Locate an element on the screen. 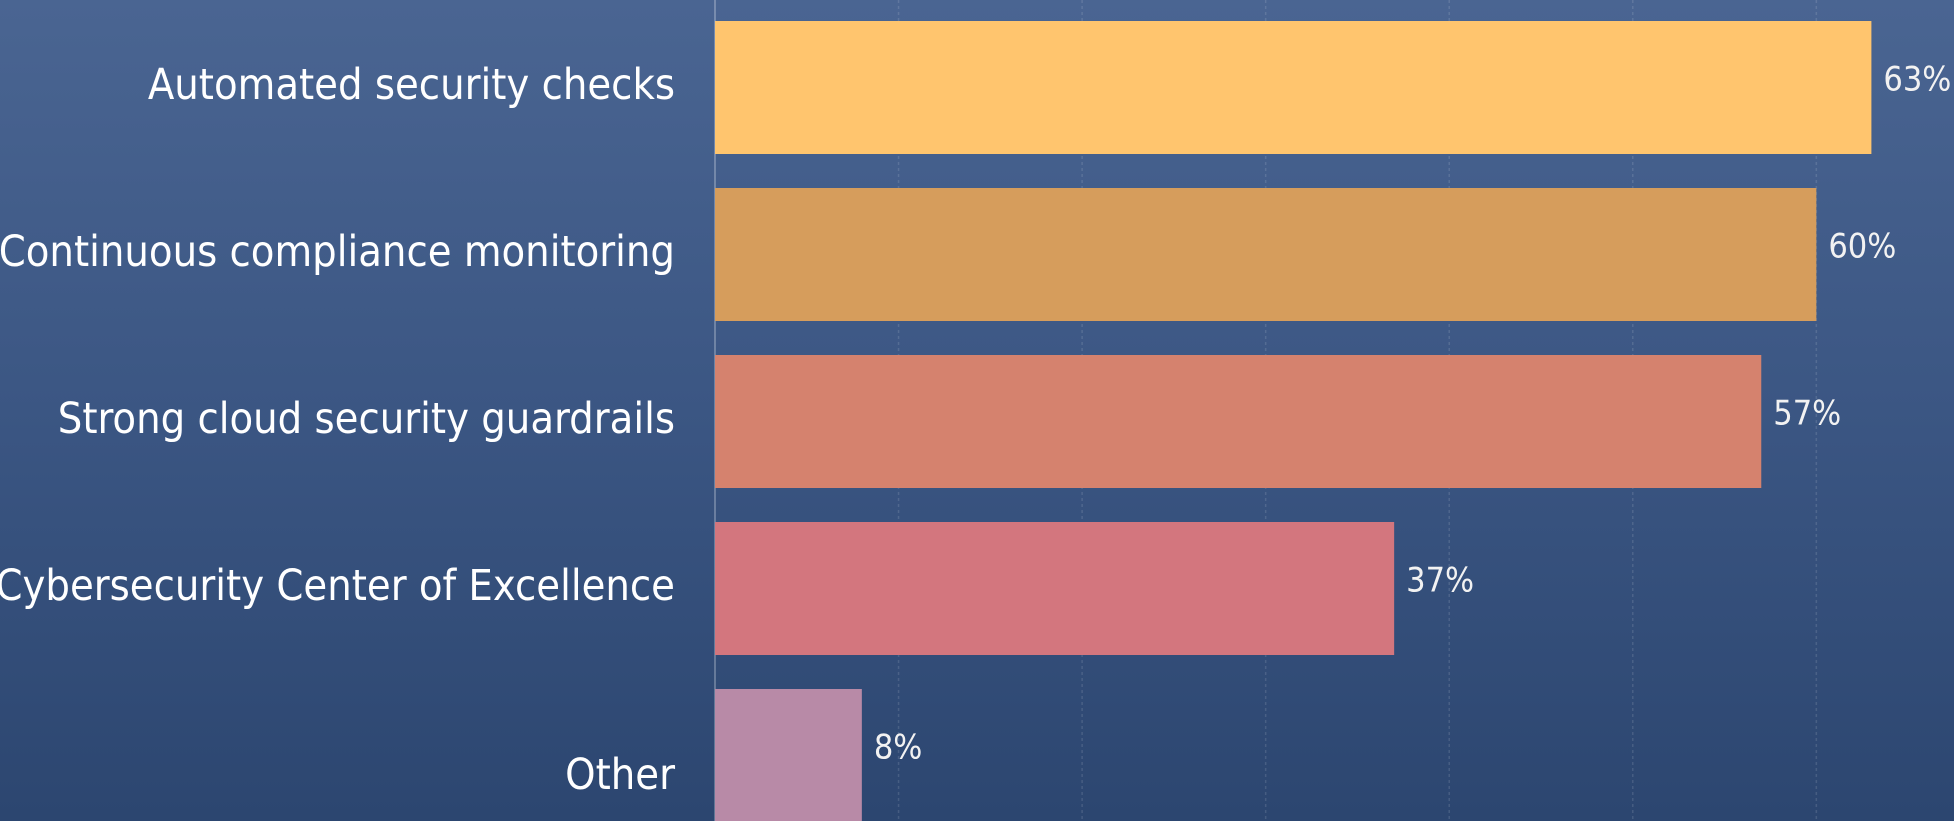 The height and width of the screenshot is (821, 1954). category-label: Automated security checks is located at coordinates (411, 85).